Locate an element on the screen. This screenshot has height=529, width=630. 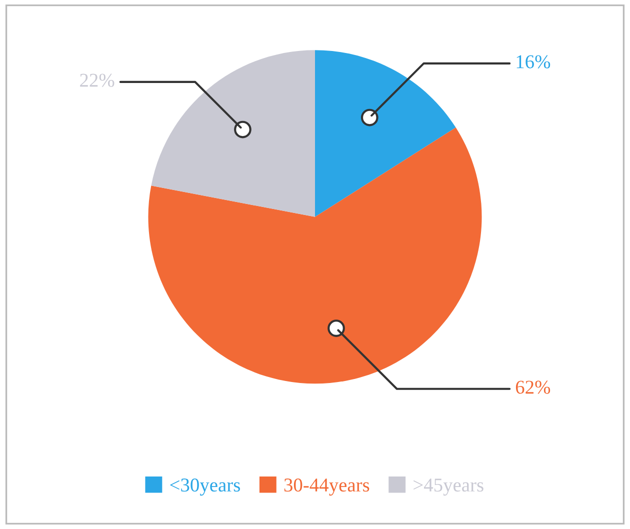
legend-label: 30-44years is located at coordinates (327, 487).